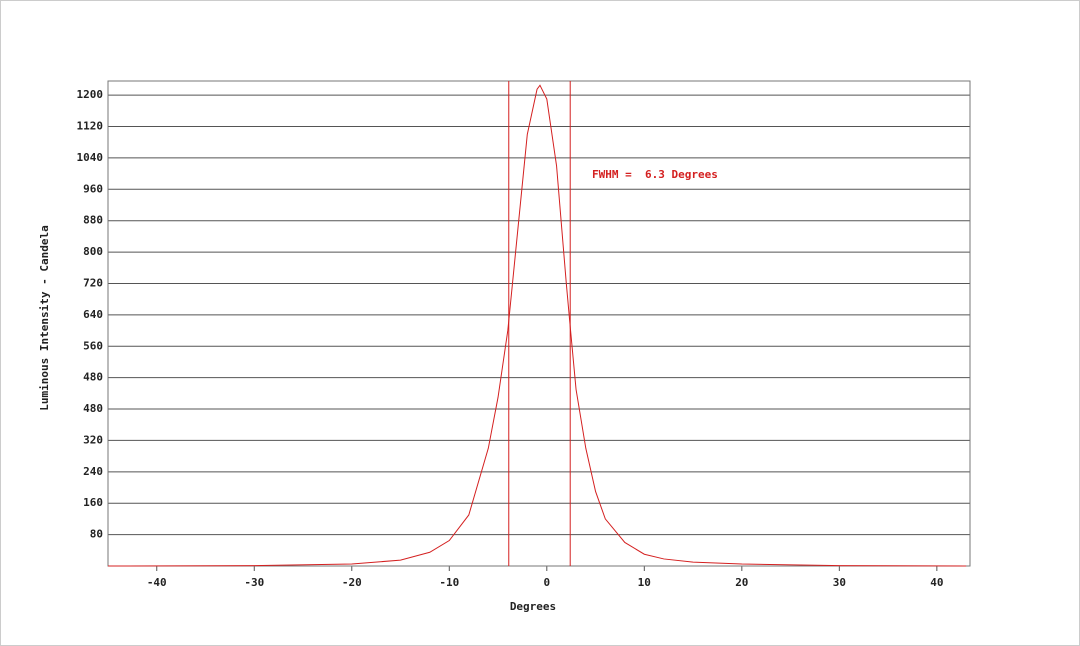  What do you see at coordinates (93, 282) in the screenshot?
I see `y-tick-label: 720` at bounding box center [93, 282].